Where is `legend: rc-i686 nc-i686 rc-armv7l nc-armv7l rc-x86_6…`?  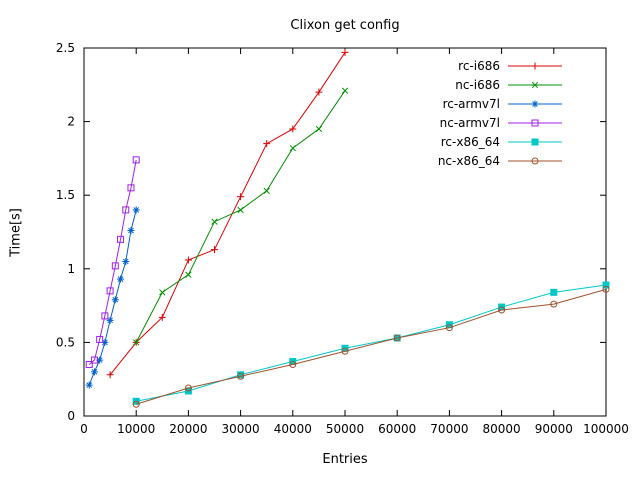 legend: rc-i686 nc-i686 rc-armv7l nc-armv7l rc-x86_6… is located at coordinates (500, 113).